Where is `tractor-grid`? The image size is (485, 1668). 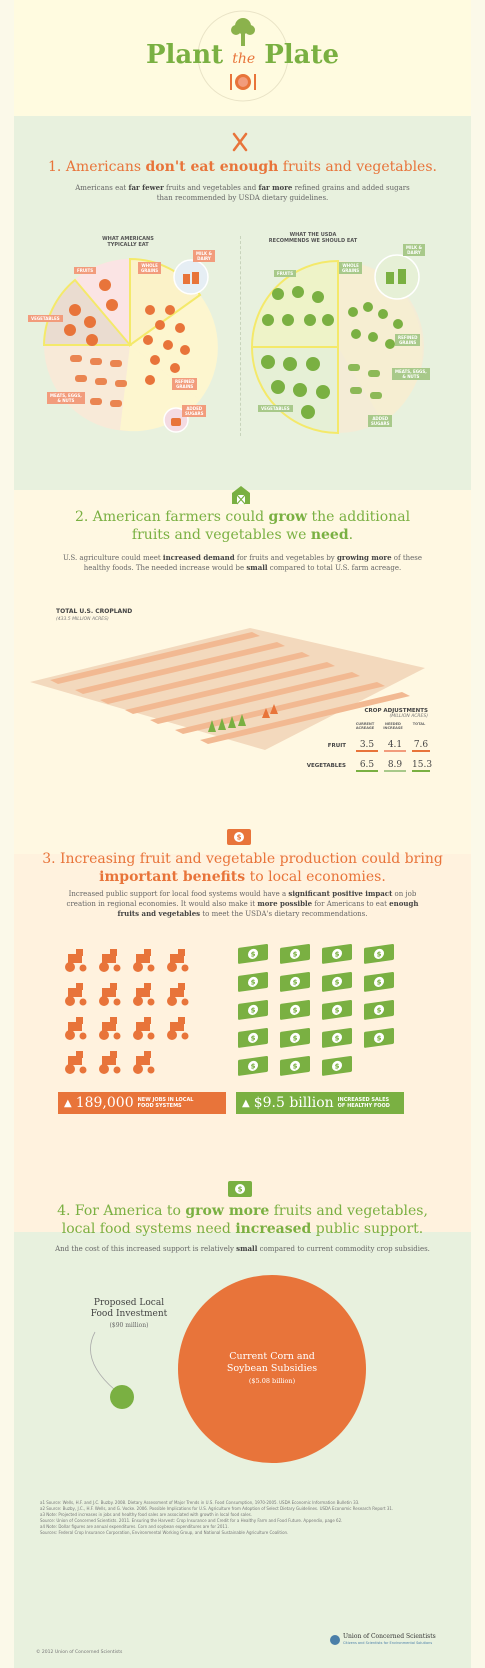 tractor-grid is located at coordinates (127, 1011).